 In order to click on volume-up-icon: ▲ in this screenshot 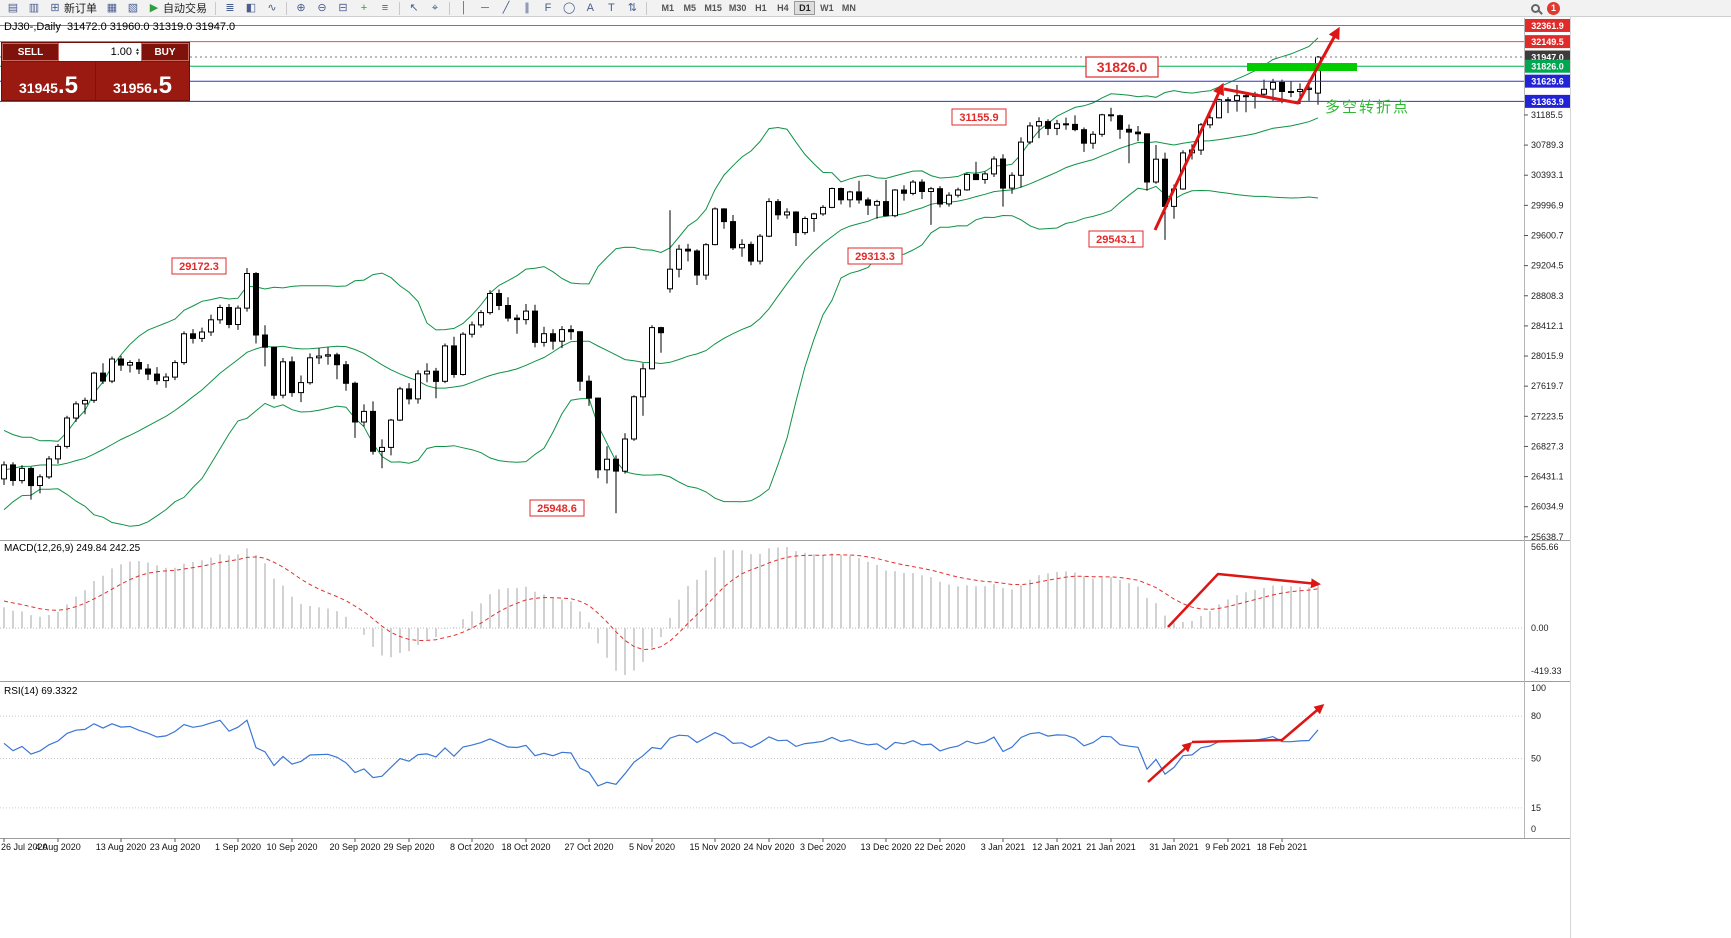, I will do `click(137, 50)`.